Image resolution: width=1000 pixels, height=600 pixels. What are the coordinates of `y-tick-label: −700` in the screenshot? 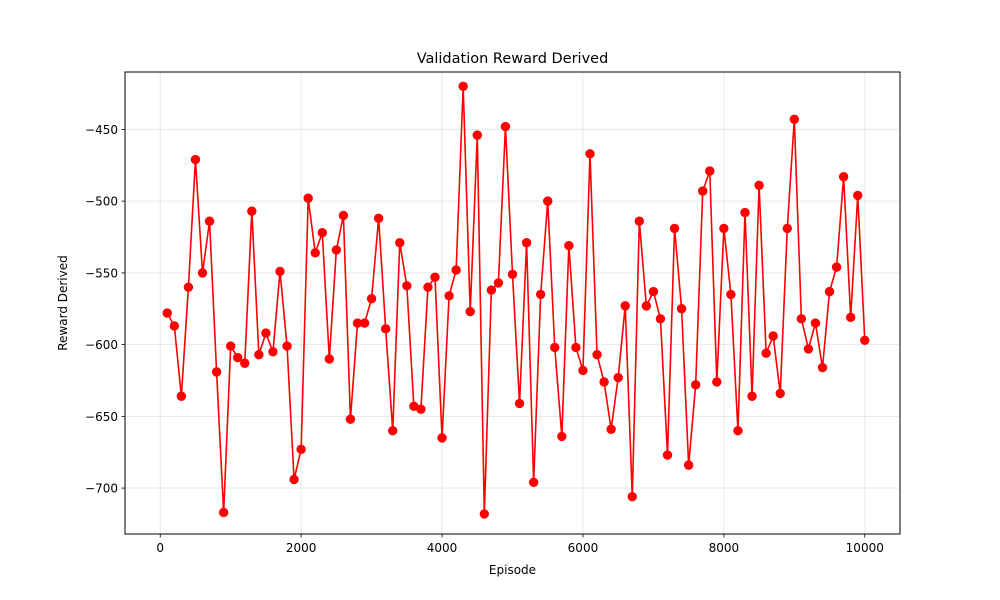 It's located at (101, 489).